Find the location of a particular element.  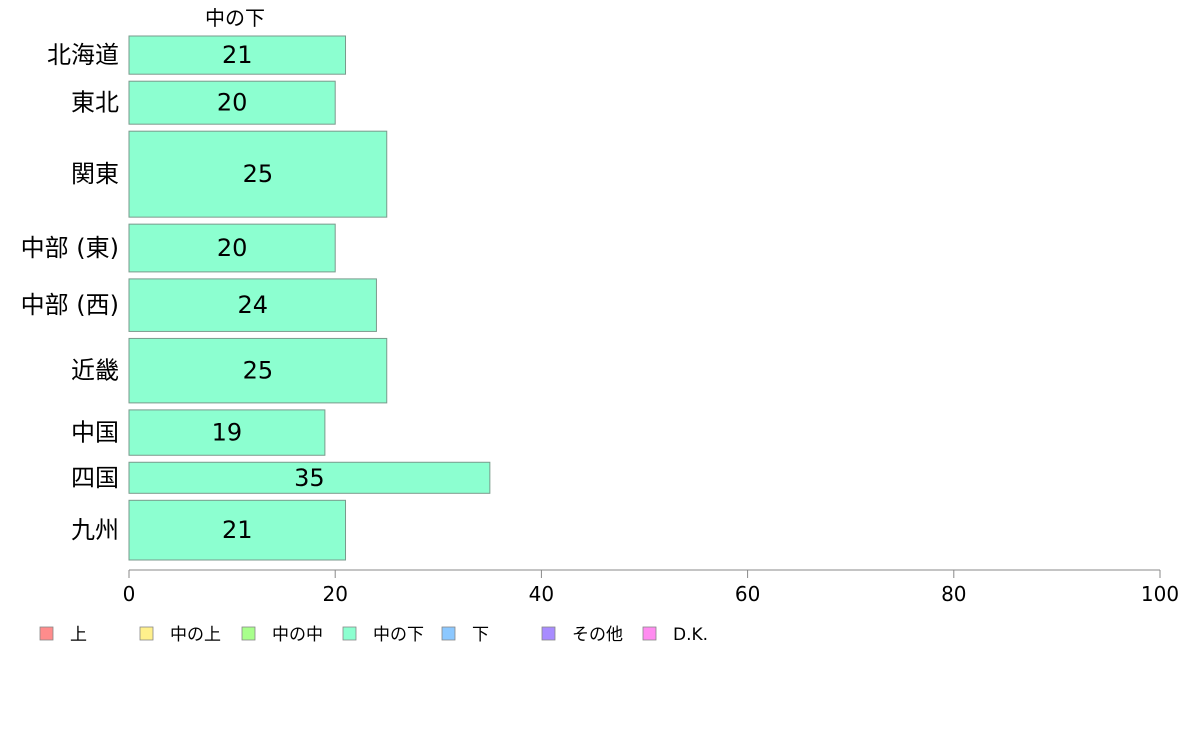

legend-label-1: 中の上 is located at coordinates (195, 635).